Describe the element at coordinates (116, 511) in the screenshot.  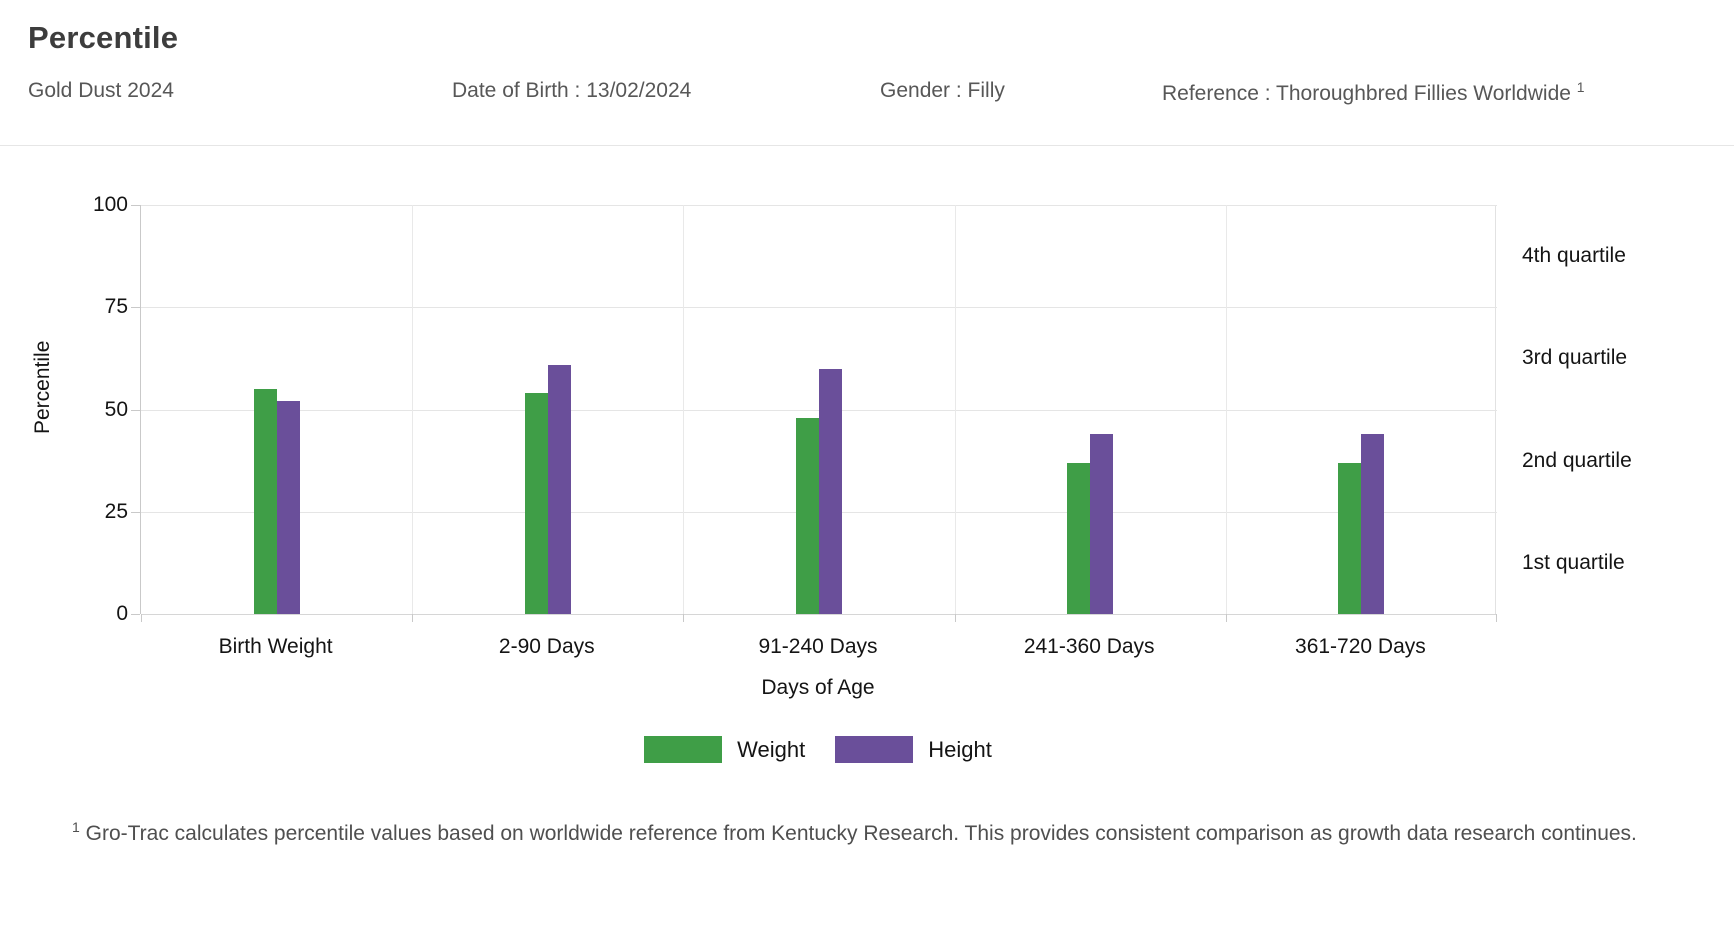
I see `y-tick-label-25: 25` at that location.